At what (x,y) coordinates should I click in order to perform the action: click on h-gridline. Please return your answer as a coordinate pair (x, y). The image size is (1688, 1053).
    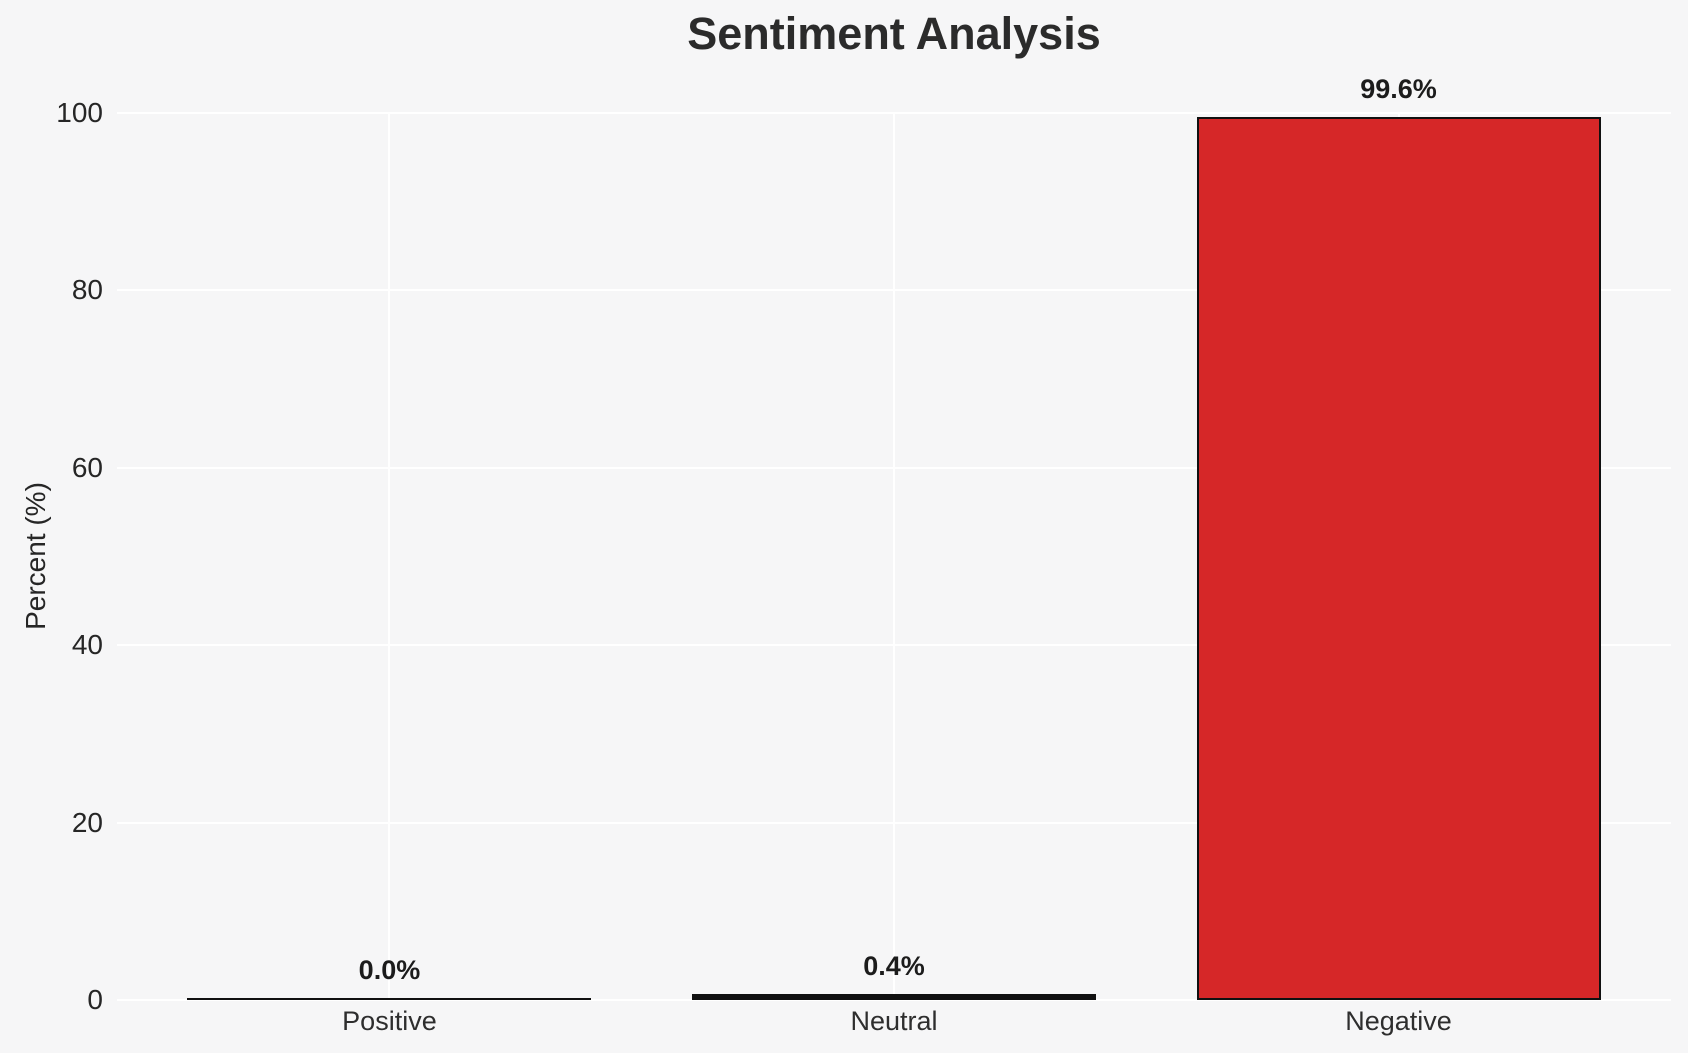
    Looking at the image, I should click on (894, 1000).